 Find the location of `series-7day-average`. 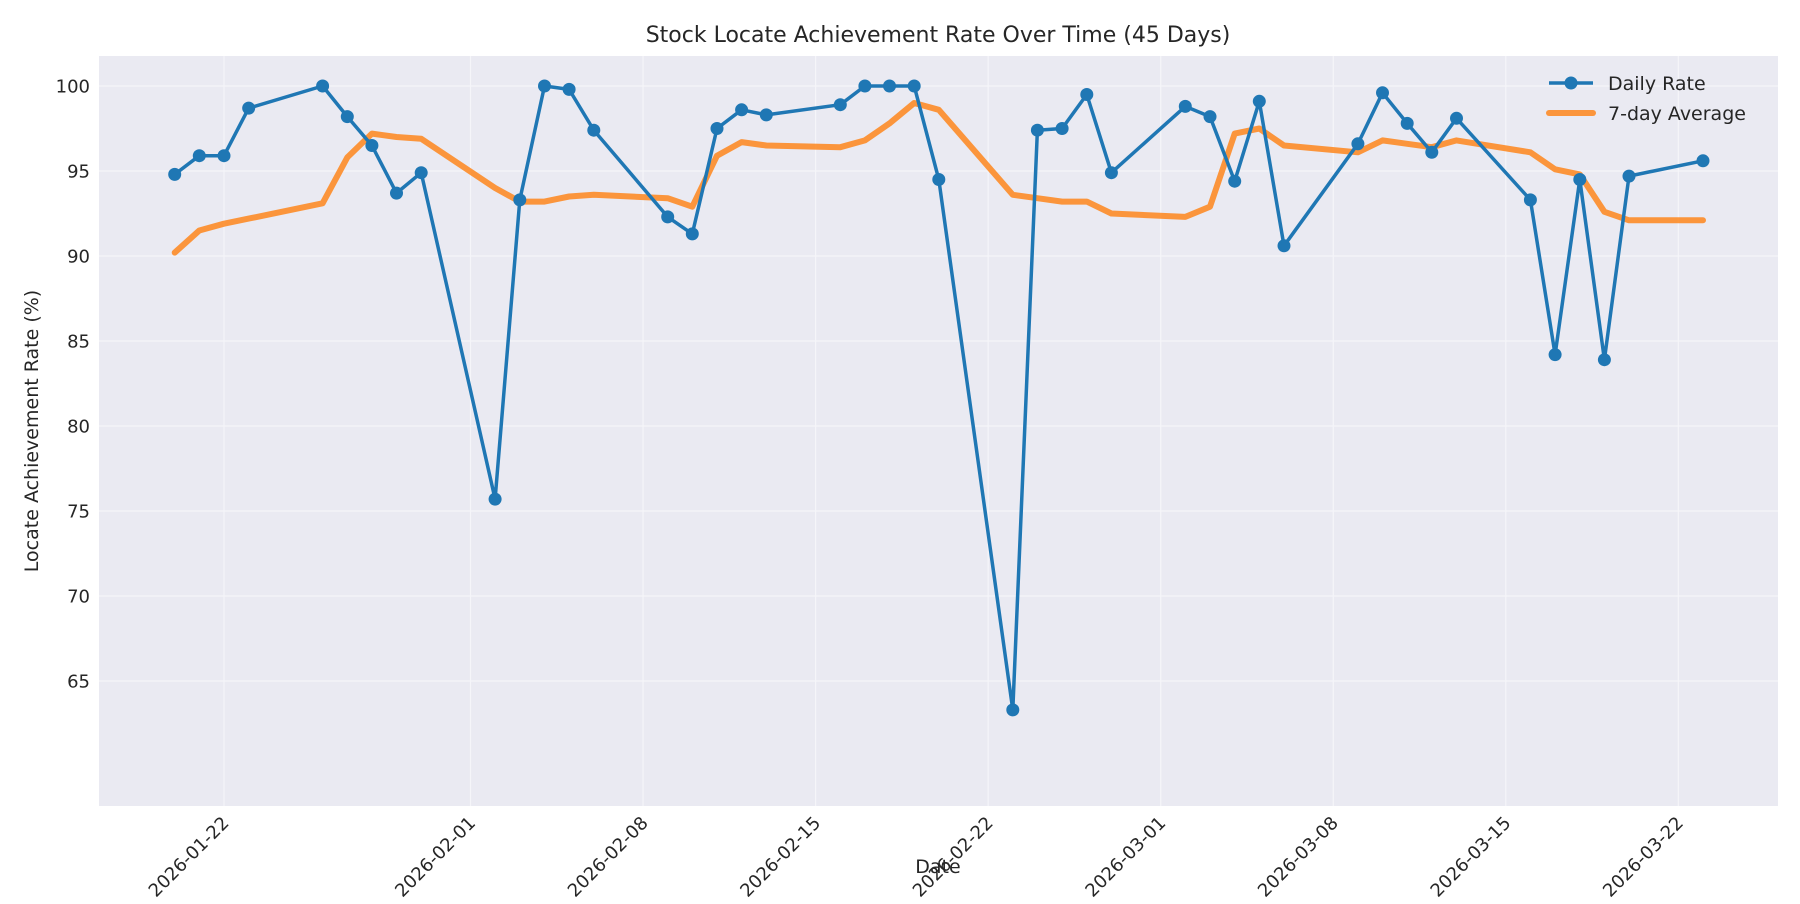

series-7day-average is located at coordinates (938, 178).